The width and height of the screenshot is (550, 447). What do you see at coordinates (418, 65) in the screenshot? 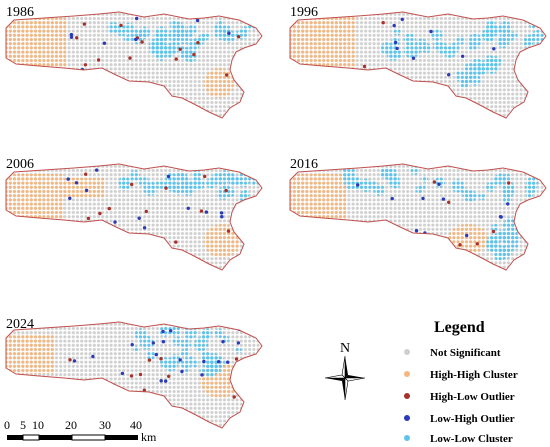
I see `map-panel-1996` at bounding box center [418, 65].